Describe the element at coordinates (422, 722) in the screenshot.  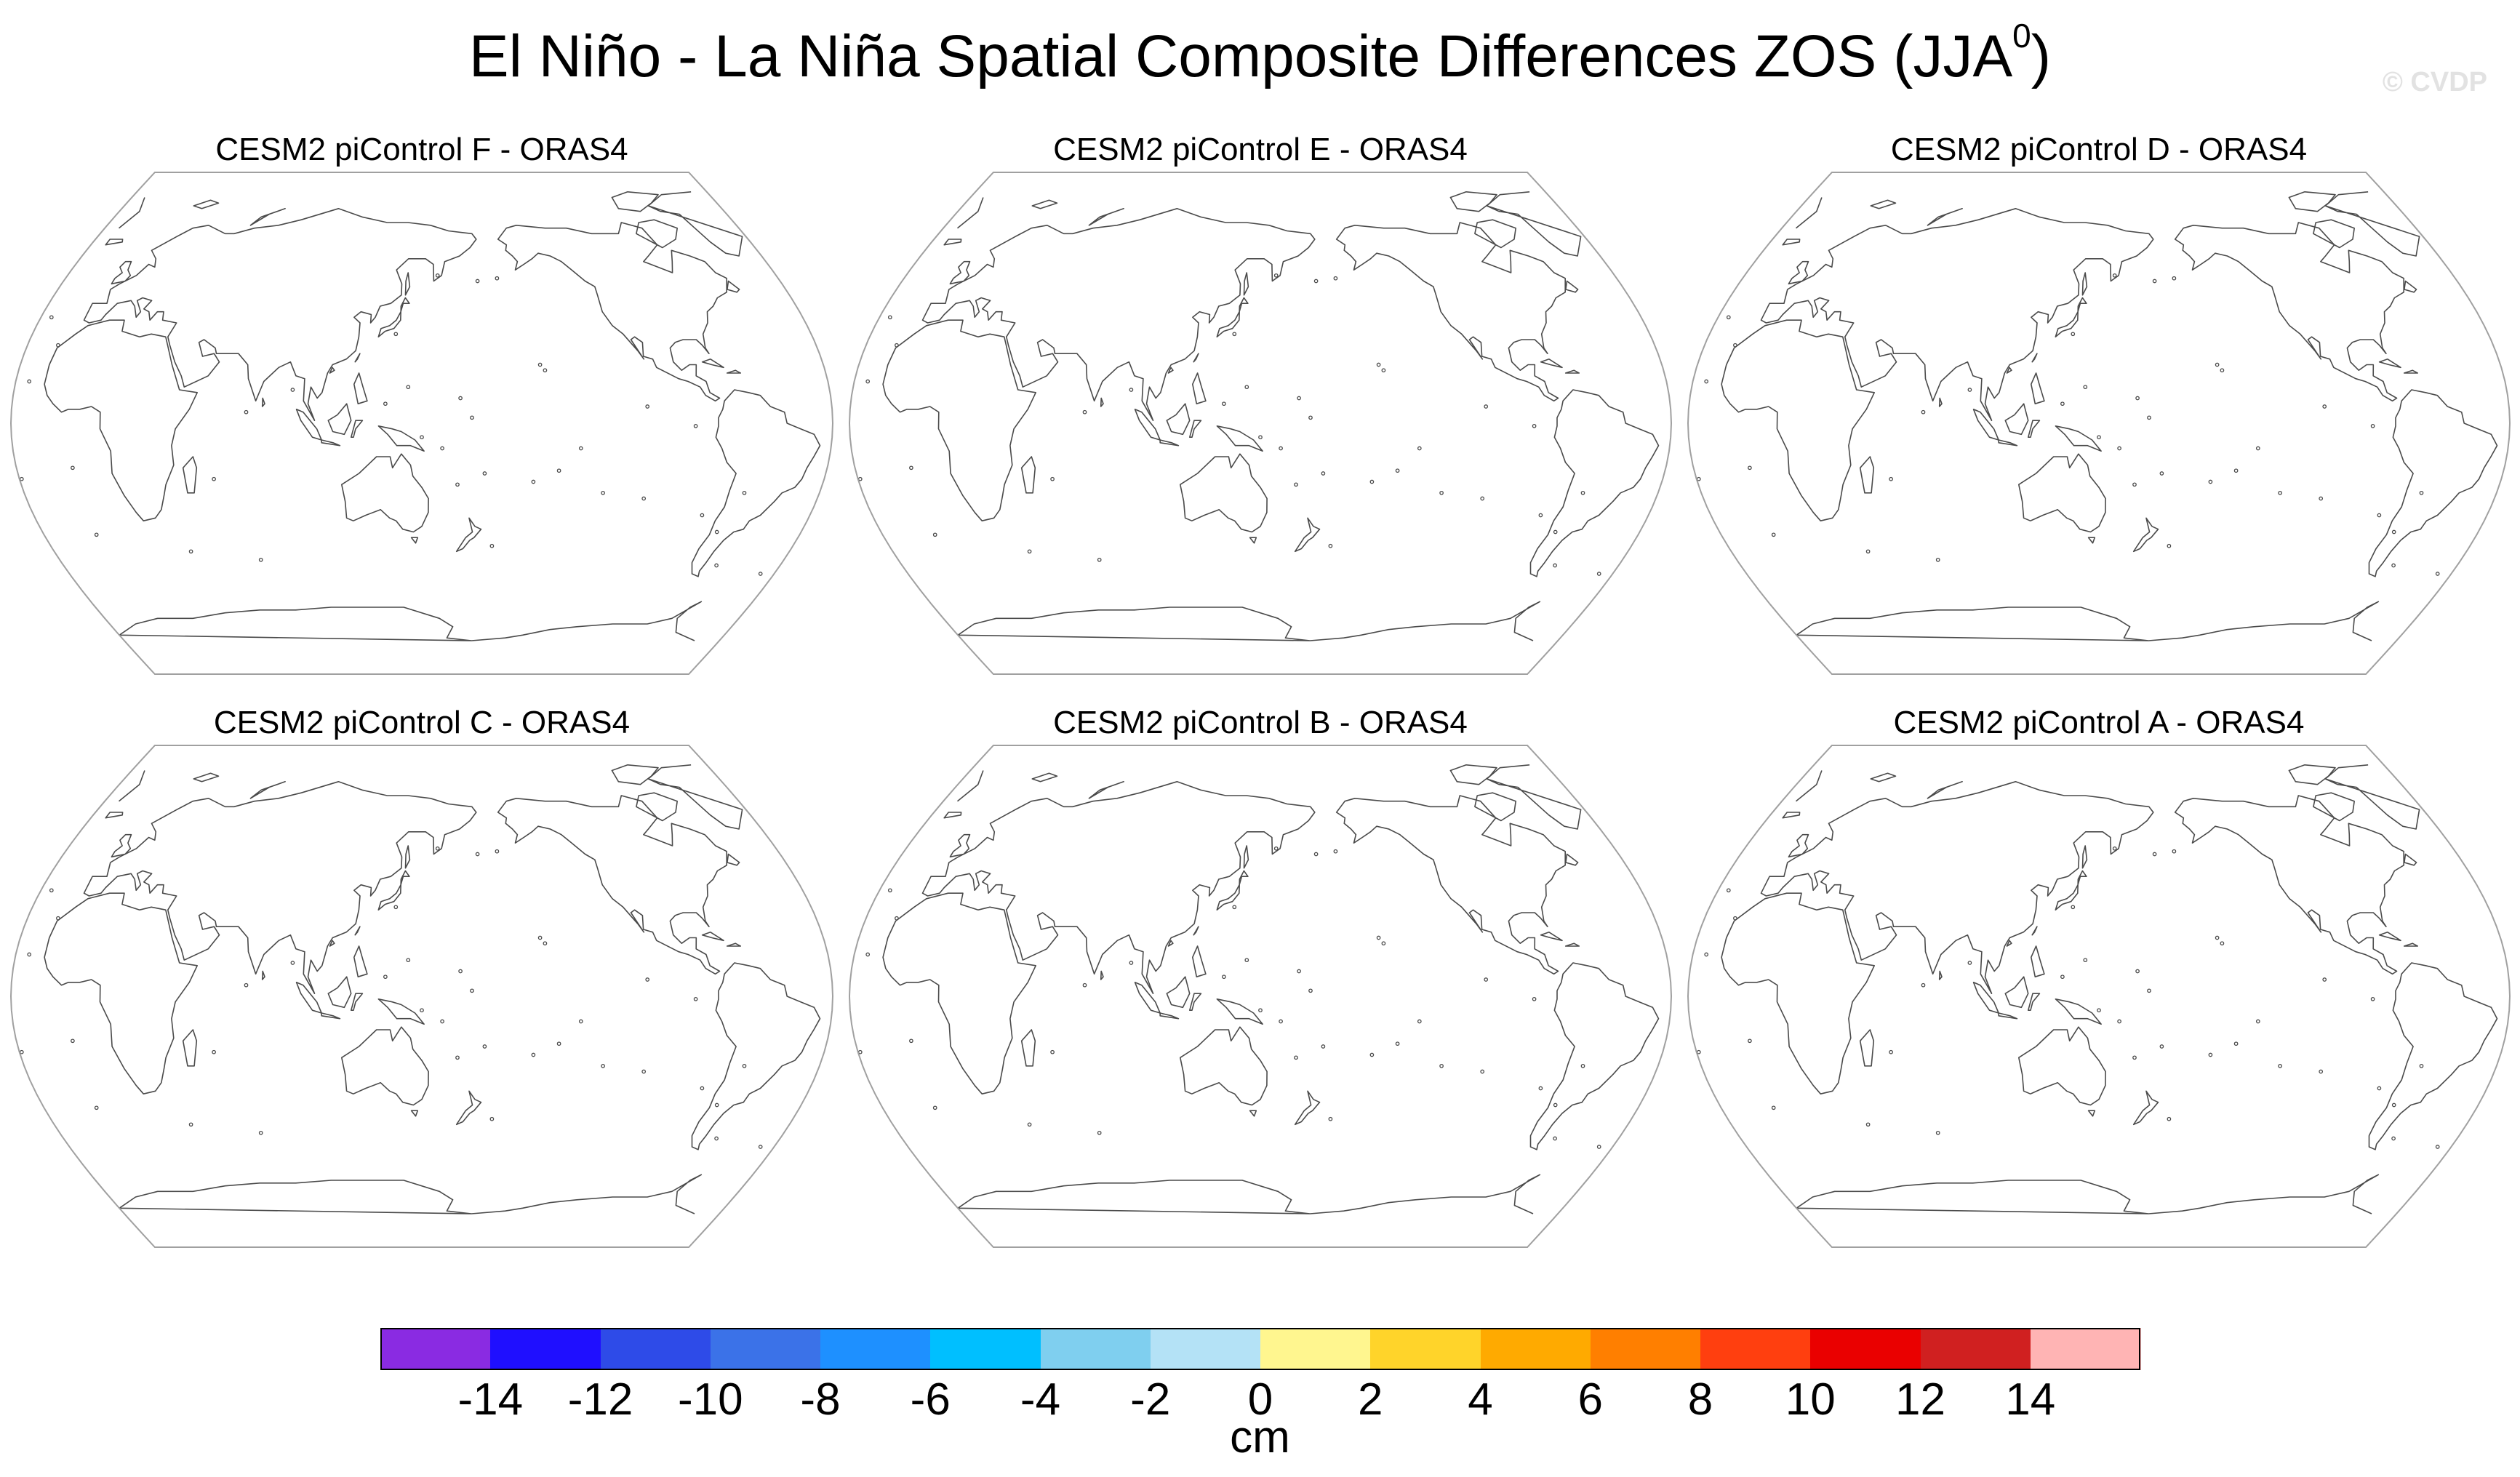
I see `panel-title: CESM2 piControl C - ORAS4` at that location.